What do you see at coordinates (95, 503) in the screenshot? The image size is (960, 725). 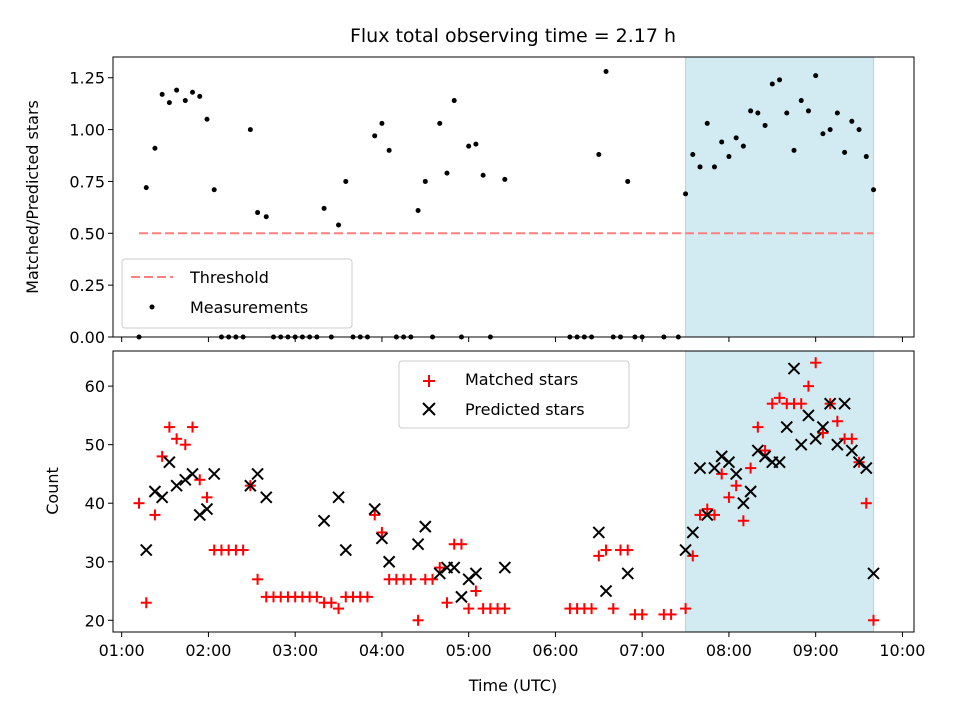 I see `bottom-y-tick-label: 40` at bounding box center [95, 503].